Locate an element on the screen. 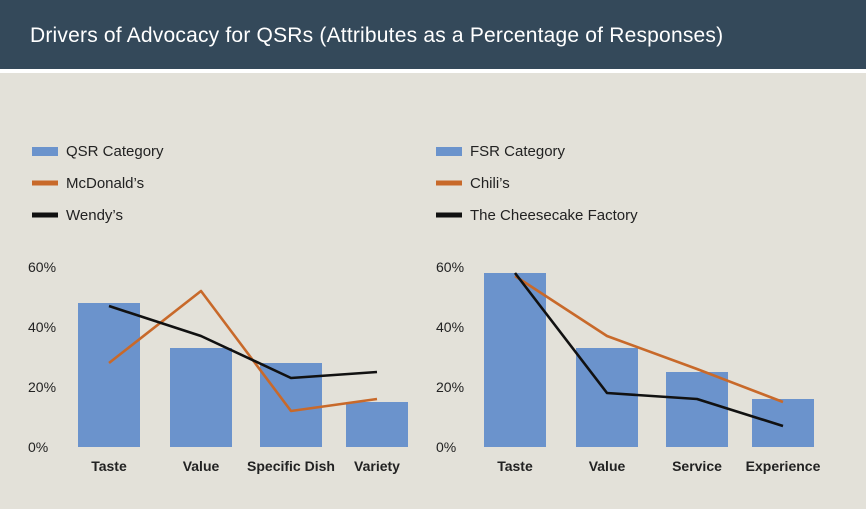 The image size is (866, 509). legend-label-1-1: Chili’s is located at coordinates (490, 183).